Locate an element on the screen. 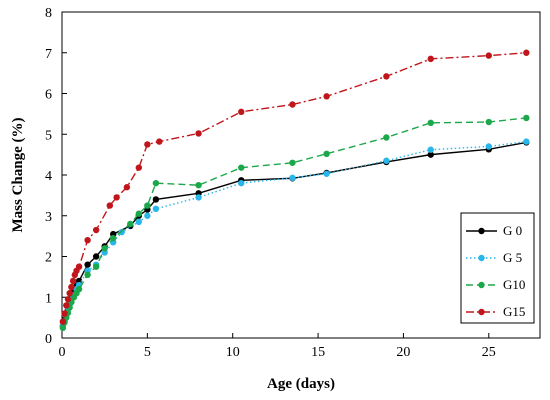  x-tick-label: 0 is located at coordinates (62, 352).